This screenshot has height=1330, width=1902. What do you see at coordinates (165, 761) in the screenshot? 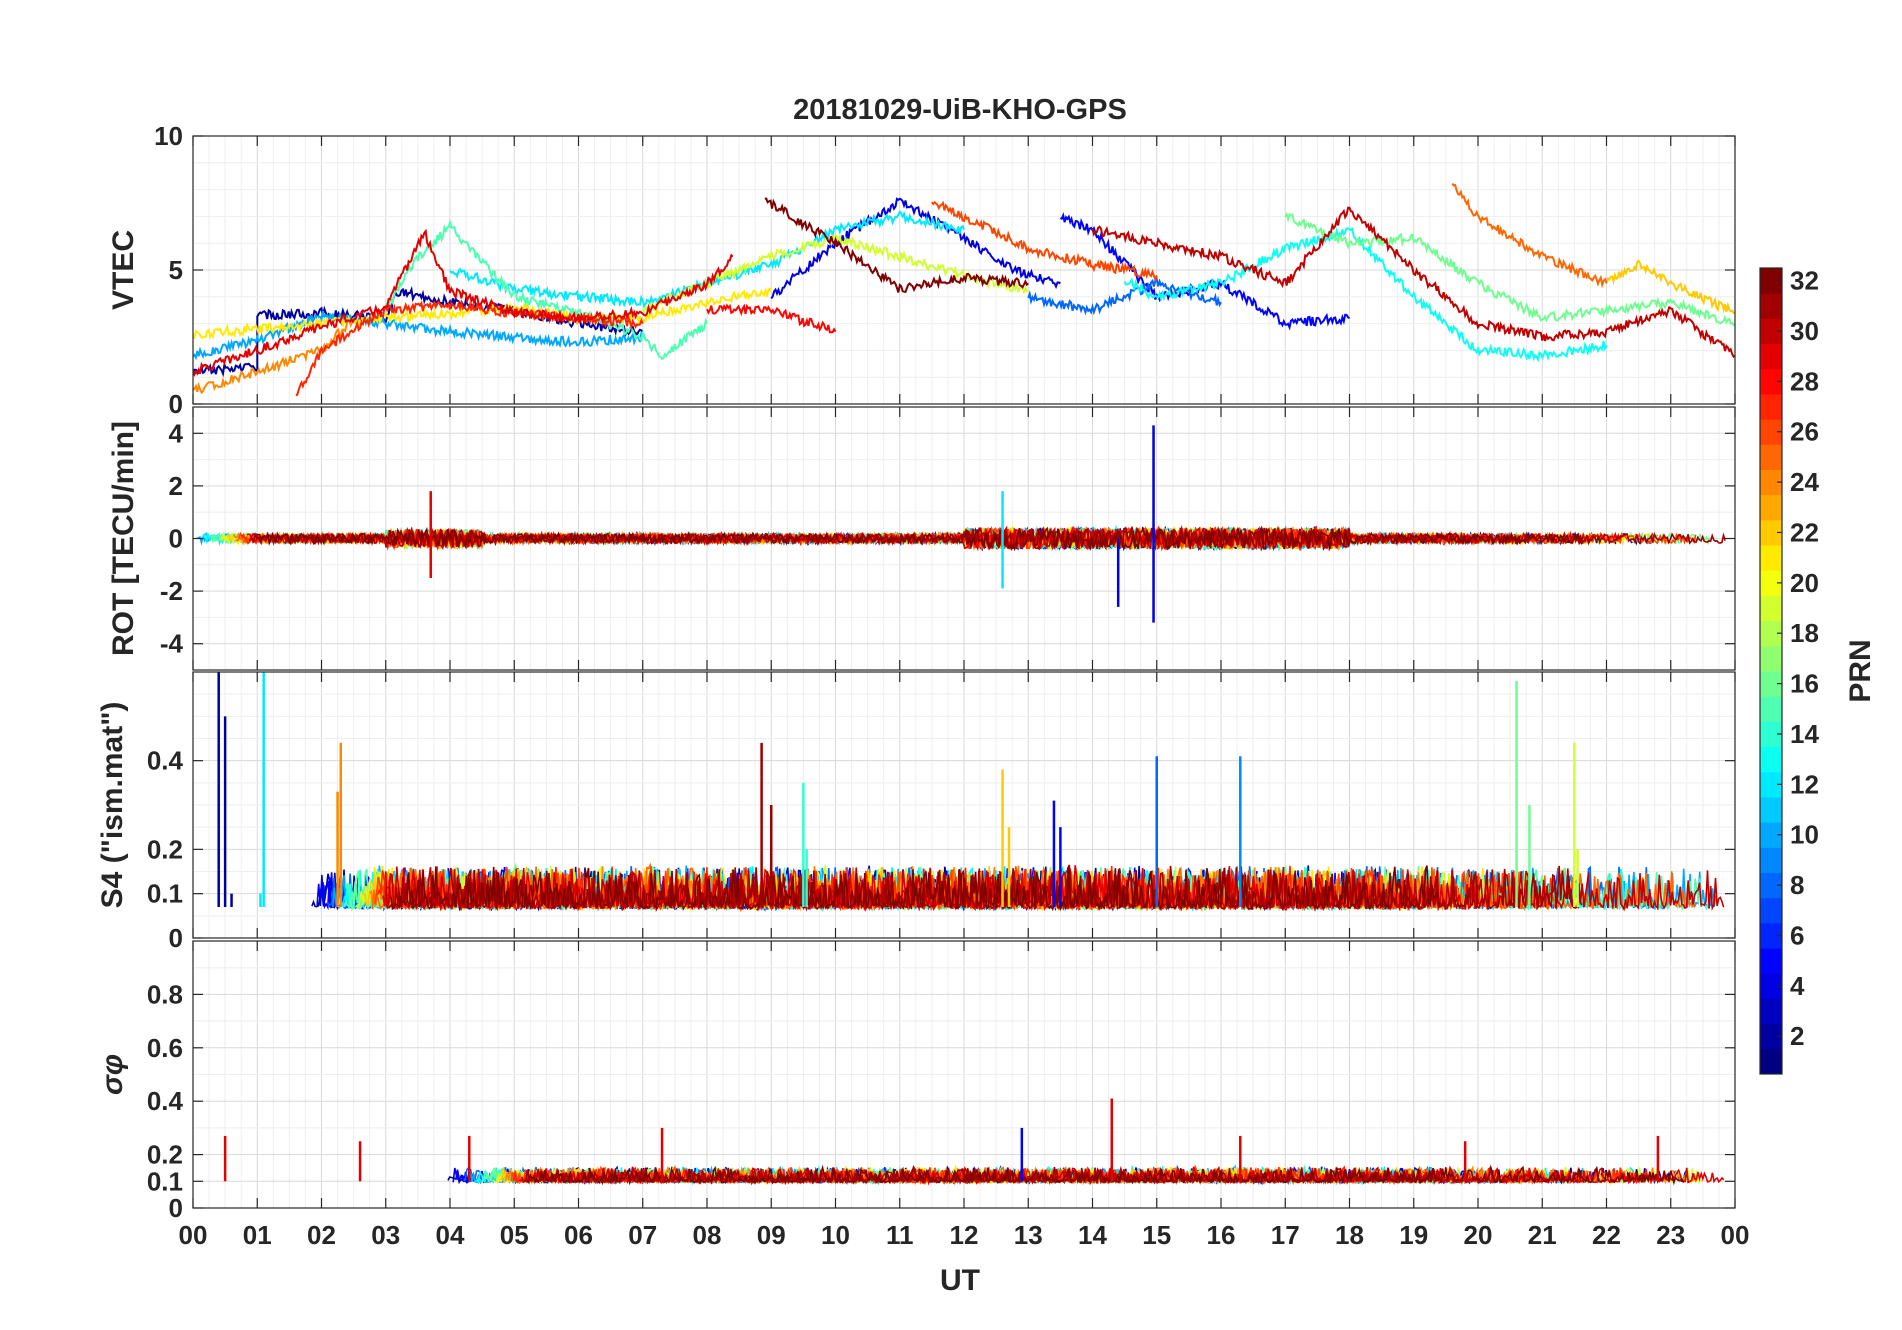
I see `panel-s4-ytick-label: 0.4` at bounding box center [165, 761].